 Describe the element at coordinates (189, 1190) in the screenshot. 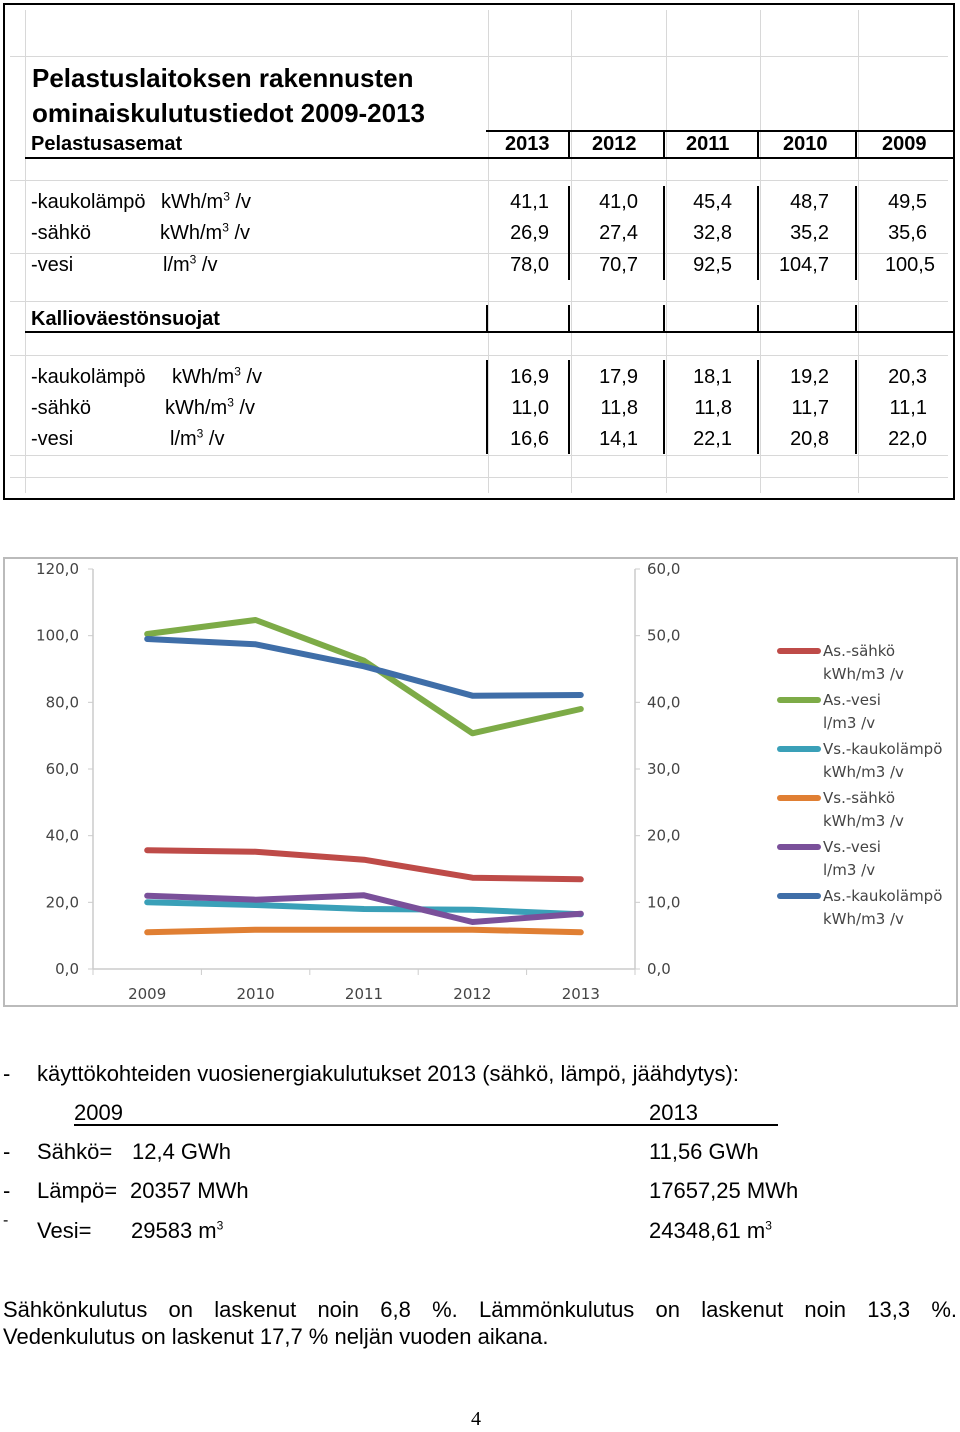

I see `summary-2009-value: 20357 MWh` at that location.